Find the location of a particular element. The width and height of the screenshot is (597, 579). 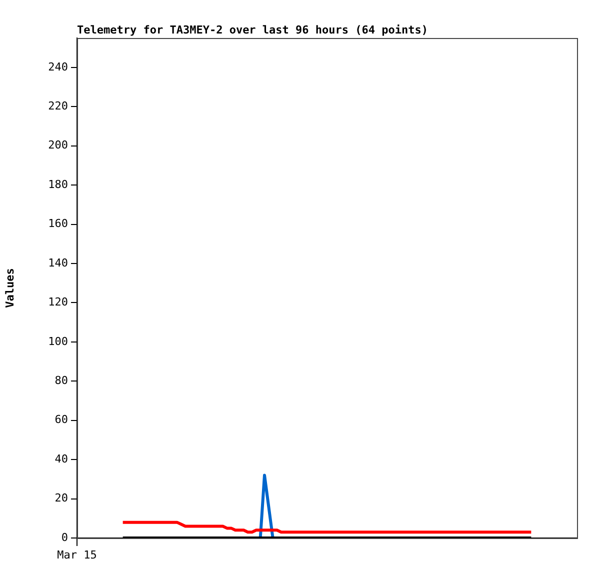

y-tick-label: 140 is located at coordinates (58, 263).